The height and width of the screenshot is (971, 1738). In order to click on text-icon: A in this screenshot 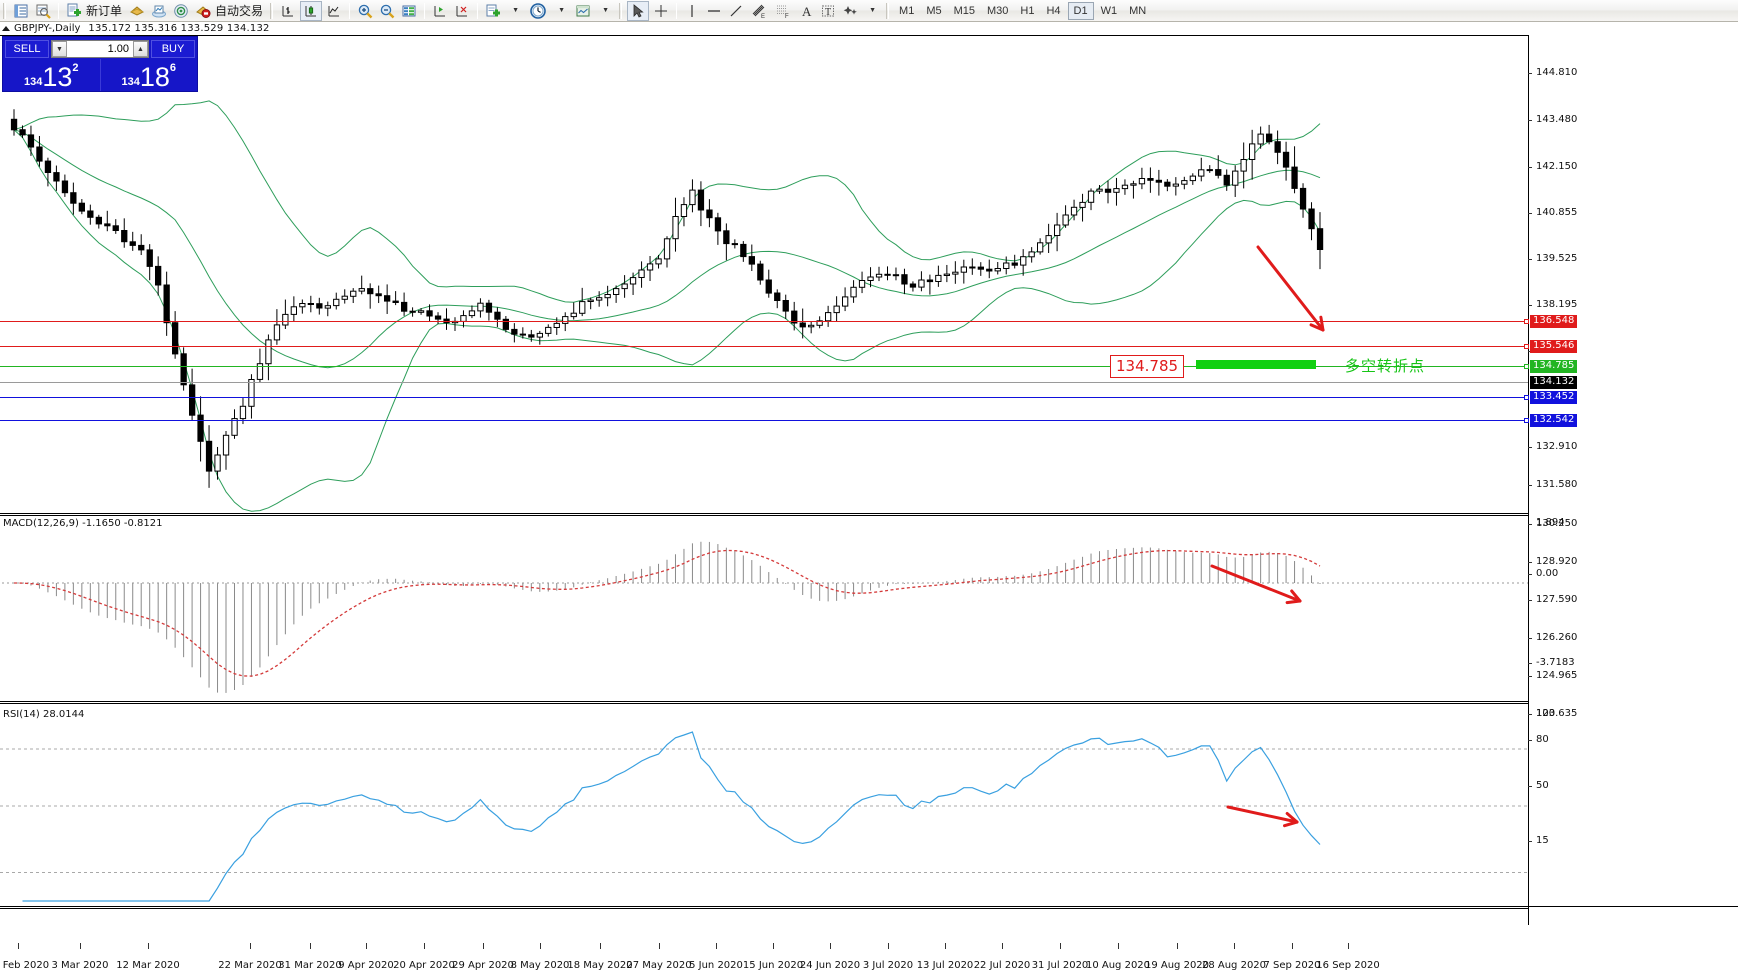, I will do `click(806, 11)`.